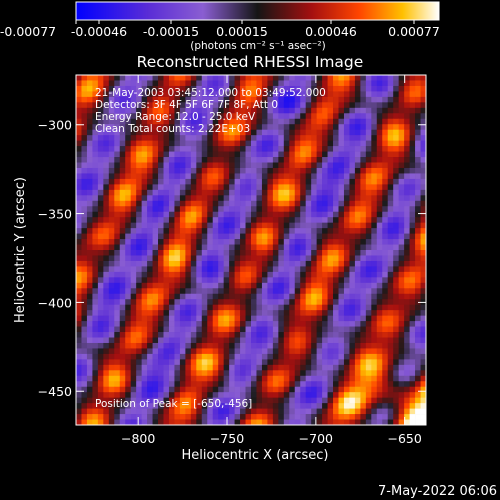  I want to click on x-tick-label: −800, so click(138, 438).